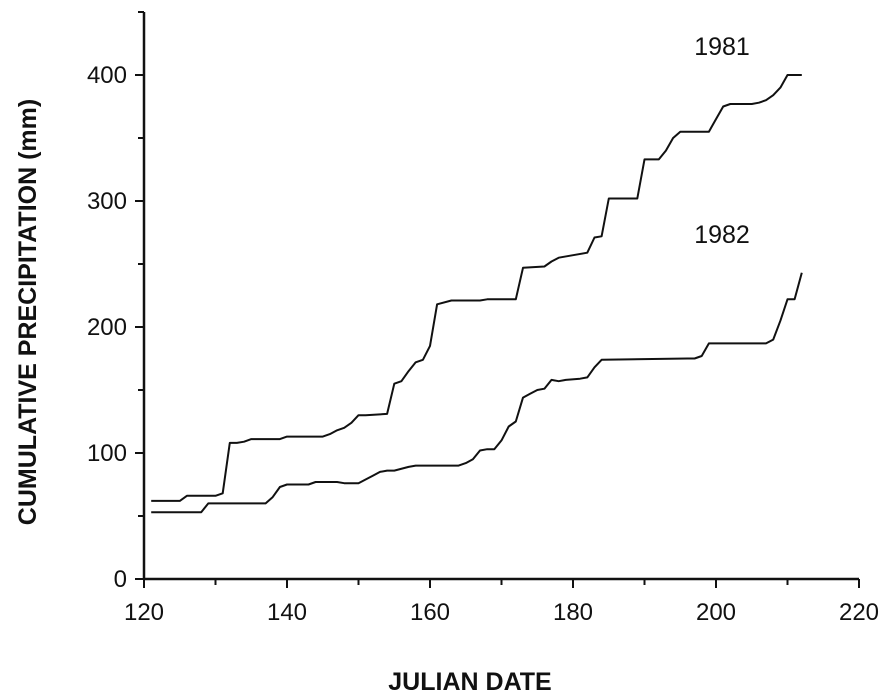 The width and height of the screenshot is (889, 697). I want to click on y-tick-label: 200, so click(107, 327).